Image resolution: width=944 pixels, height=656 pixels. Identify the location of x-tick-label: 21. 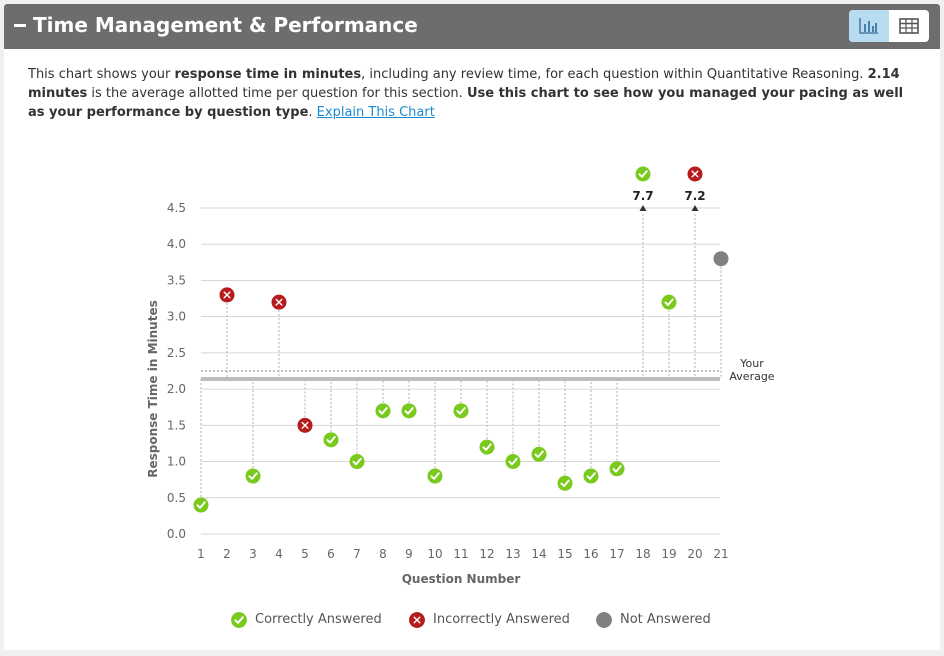
(720, 554).